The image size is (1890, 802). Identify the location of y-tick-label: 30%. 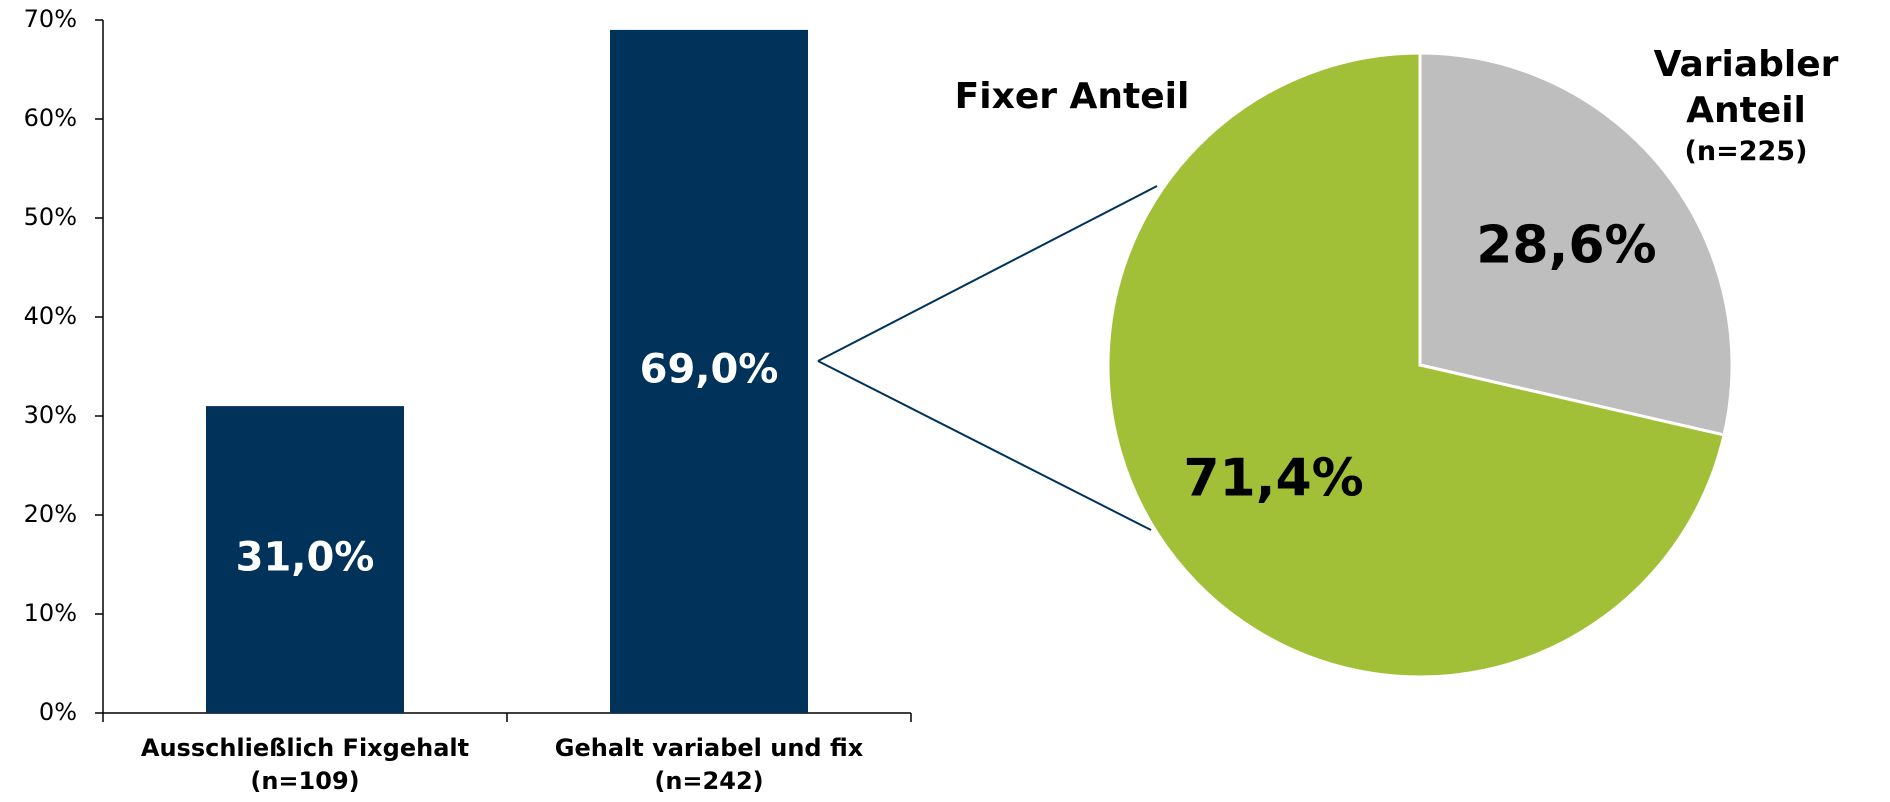
(50, 415).